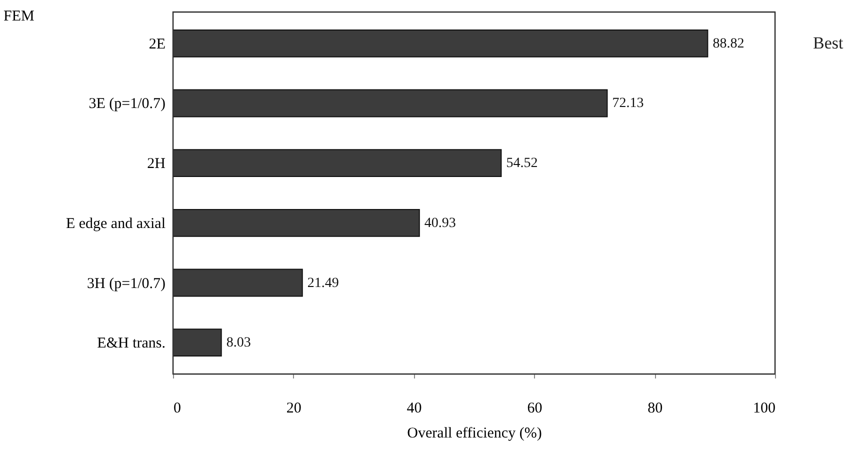 The image size is (859, 459). What do you see at coordinates (655, 408) in the screenshot?
I see `x-tick-label: 80` at bounding box center [655, 408].